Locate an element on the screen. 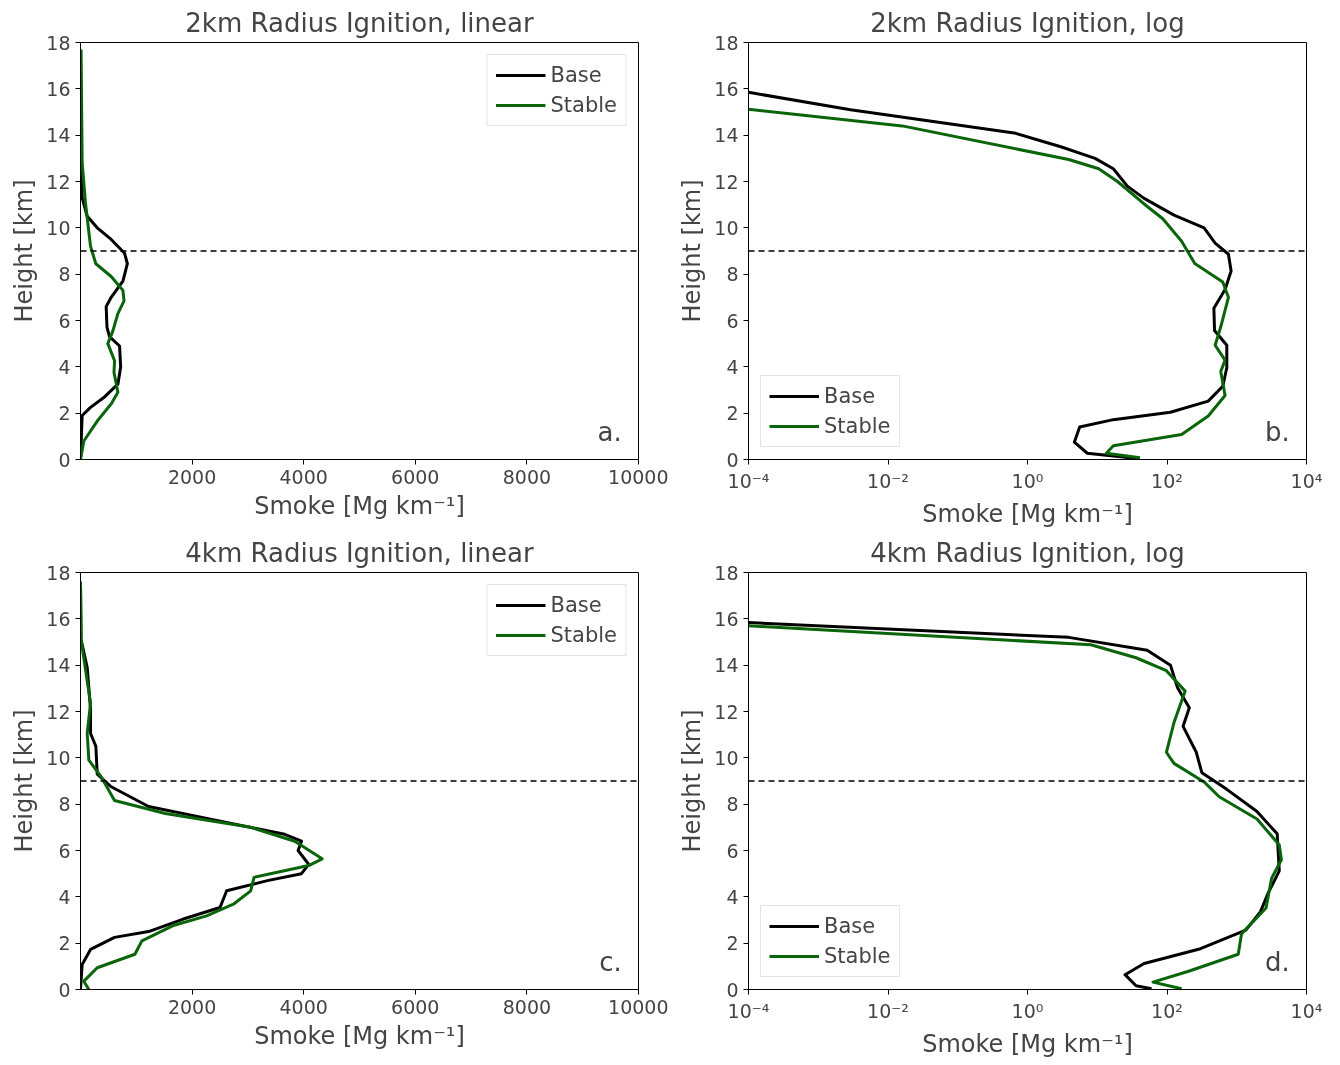 This screenshot has width=1340, height=1065. annotation: d. is located at coordinates (1277, 961).